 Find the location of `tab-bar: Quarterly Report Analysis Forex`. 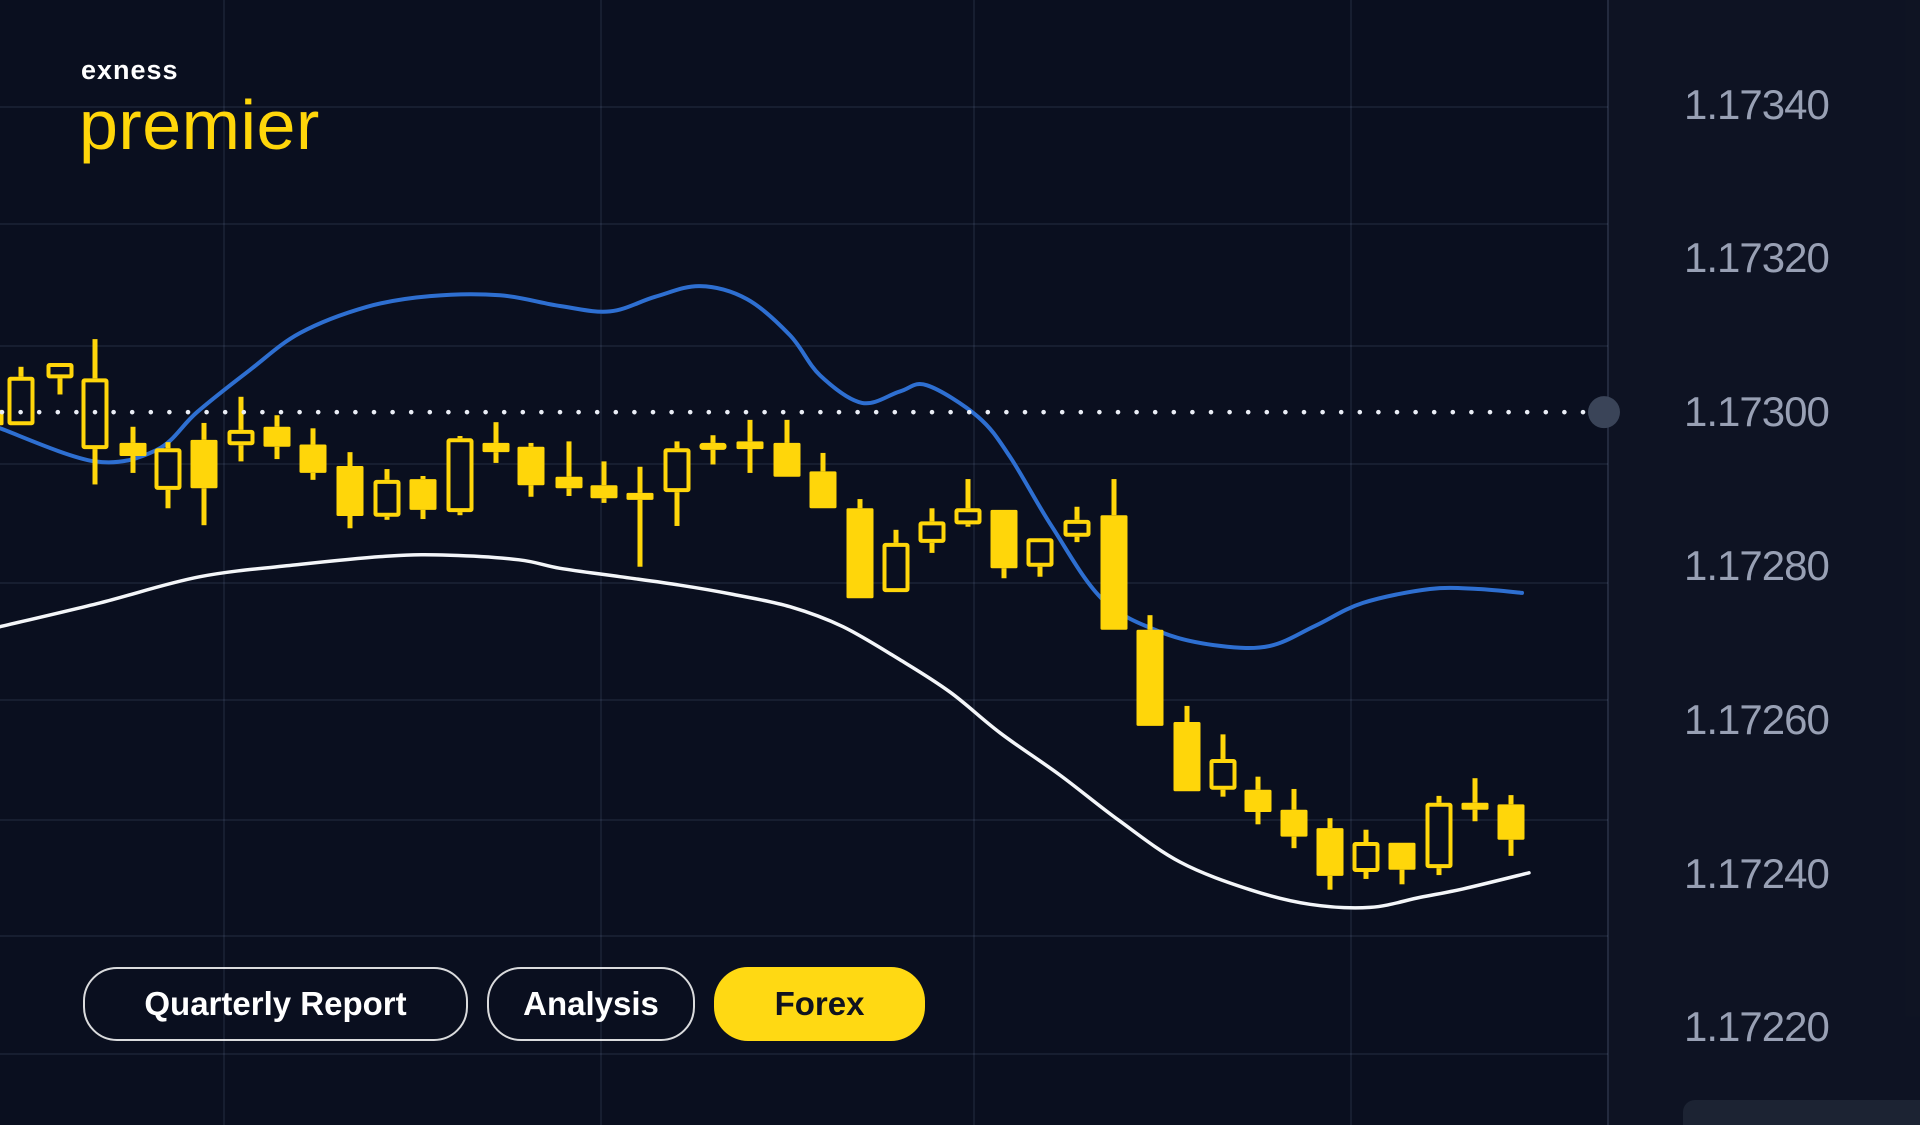

tab-bar: Quarterly Report Analysis Forex is located at coordinates (504, 1004).